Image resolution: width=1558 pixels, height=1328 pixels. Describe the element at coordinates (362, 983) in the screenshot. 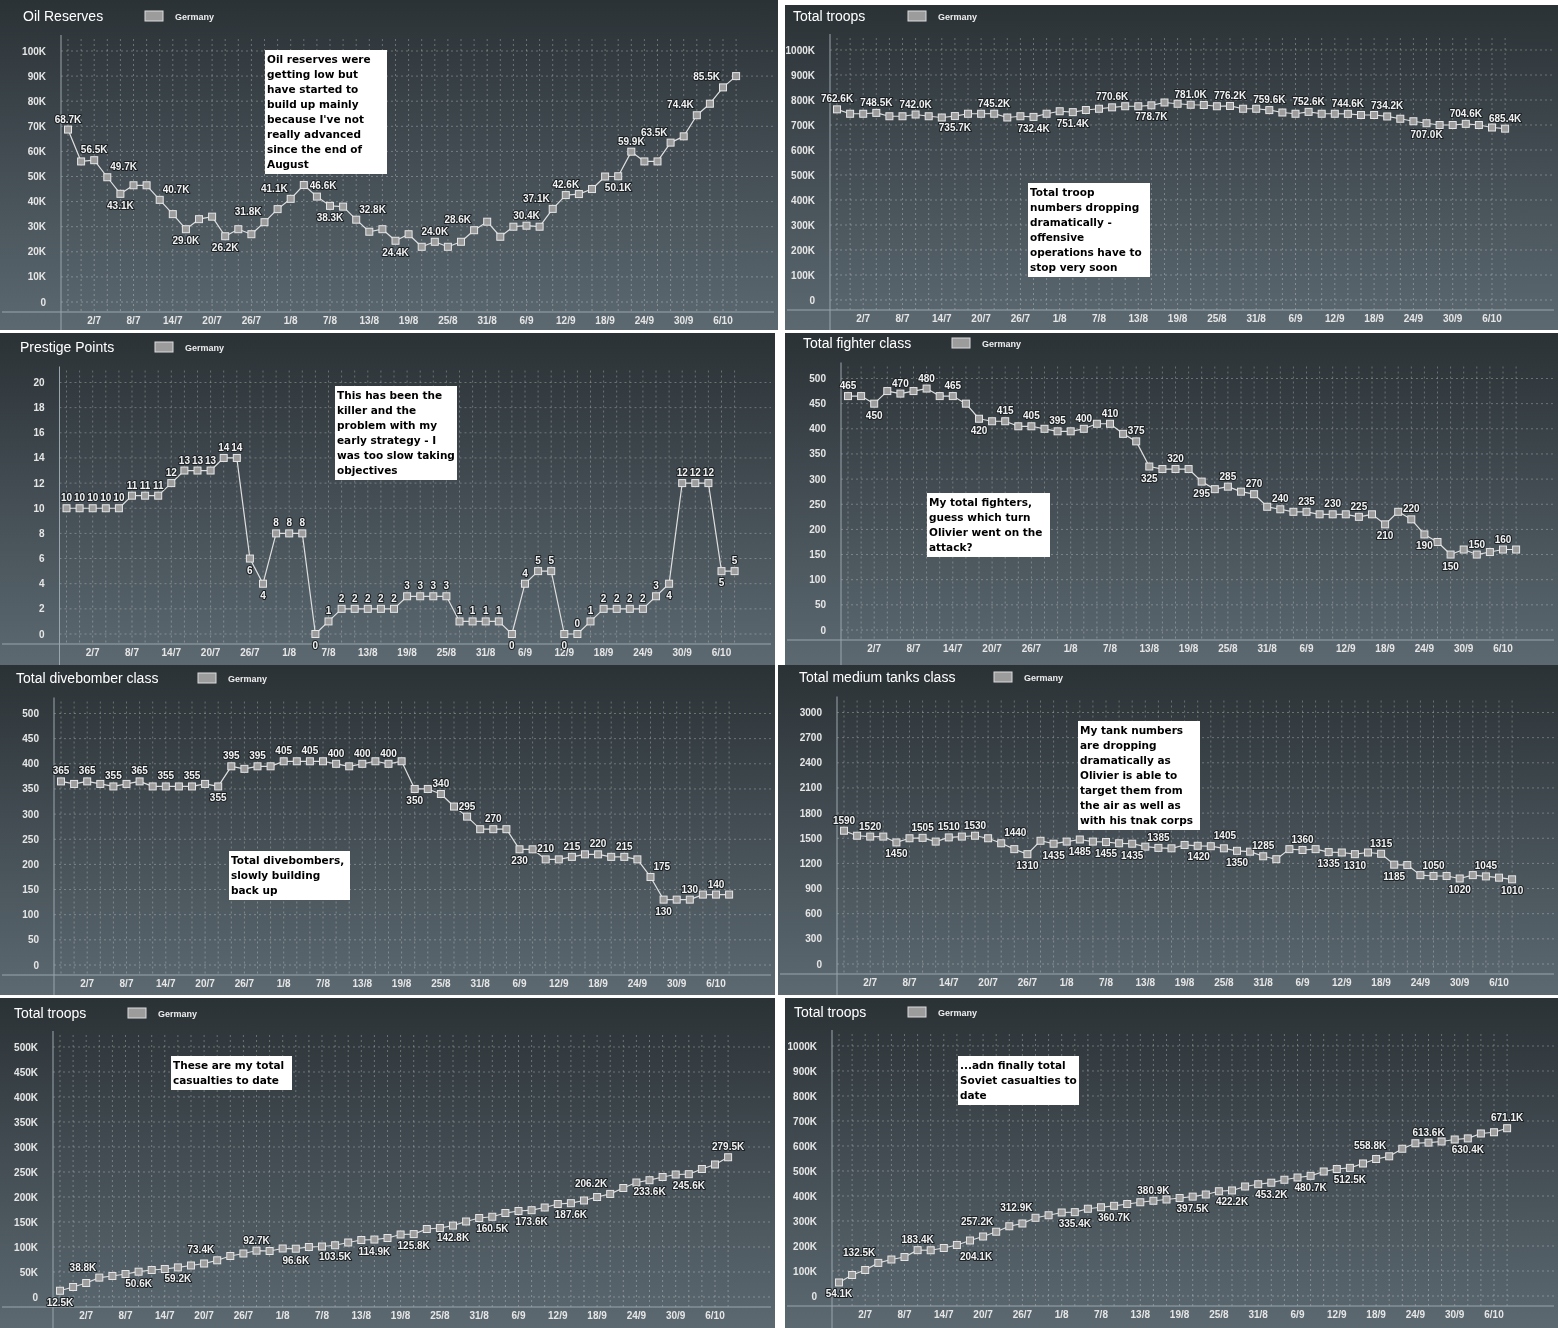

I see `x-tick-label: 13/8` at that location.